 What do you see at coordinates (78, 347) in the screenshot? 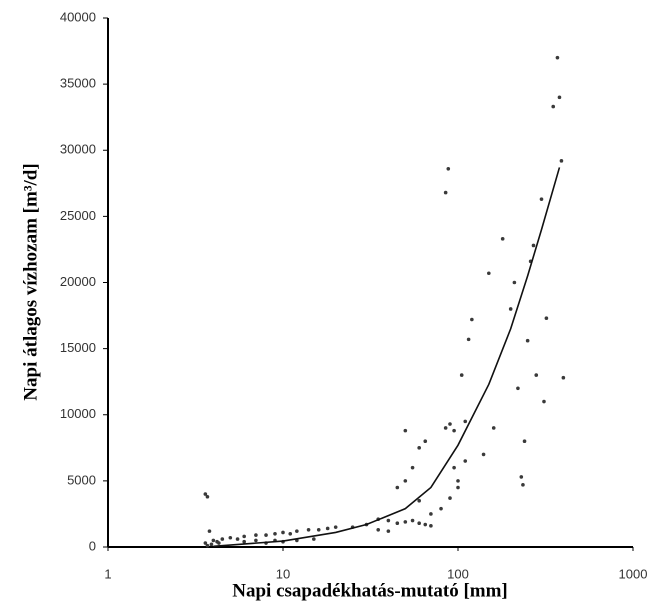
I see `y-tick-label: 15000` at bounding box center [78, 347].